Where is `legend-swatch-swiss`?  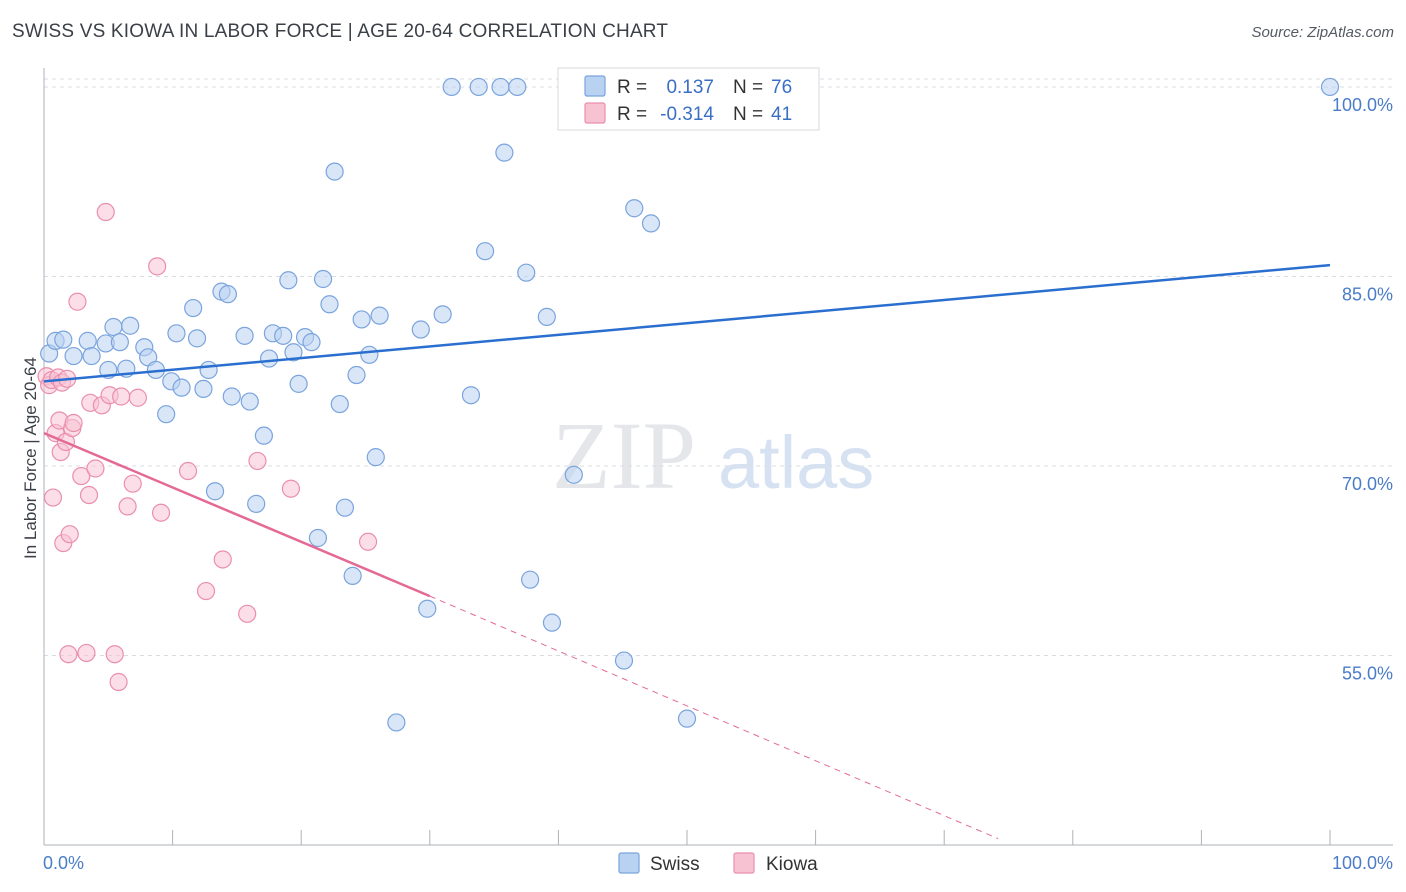
legend-swatch-swiss is located at coordinates (595, 86).